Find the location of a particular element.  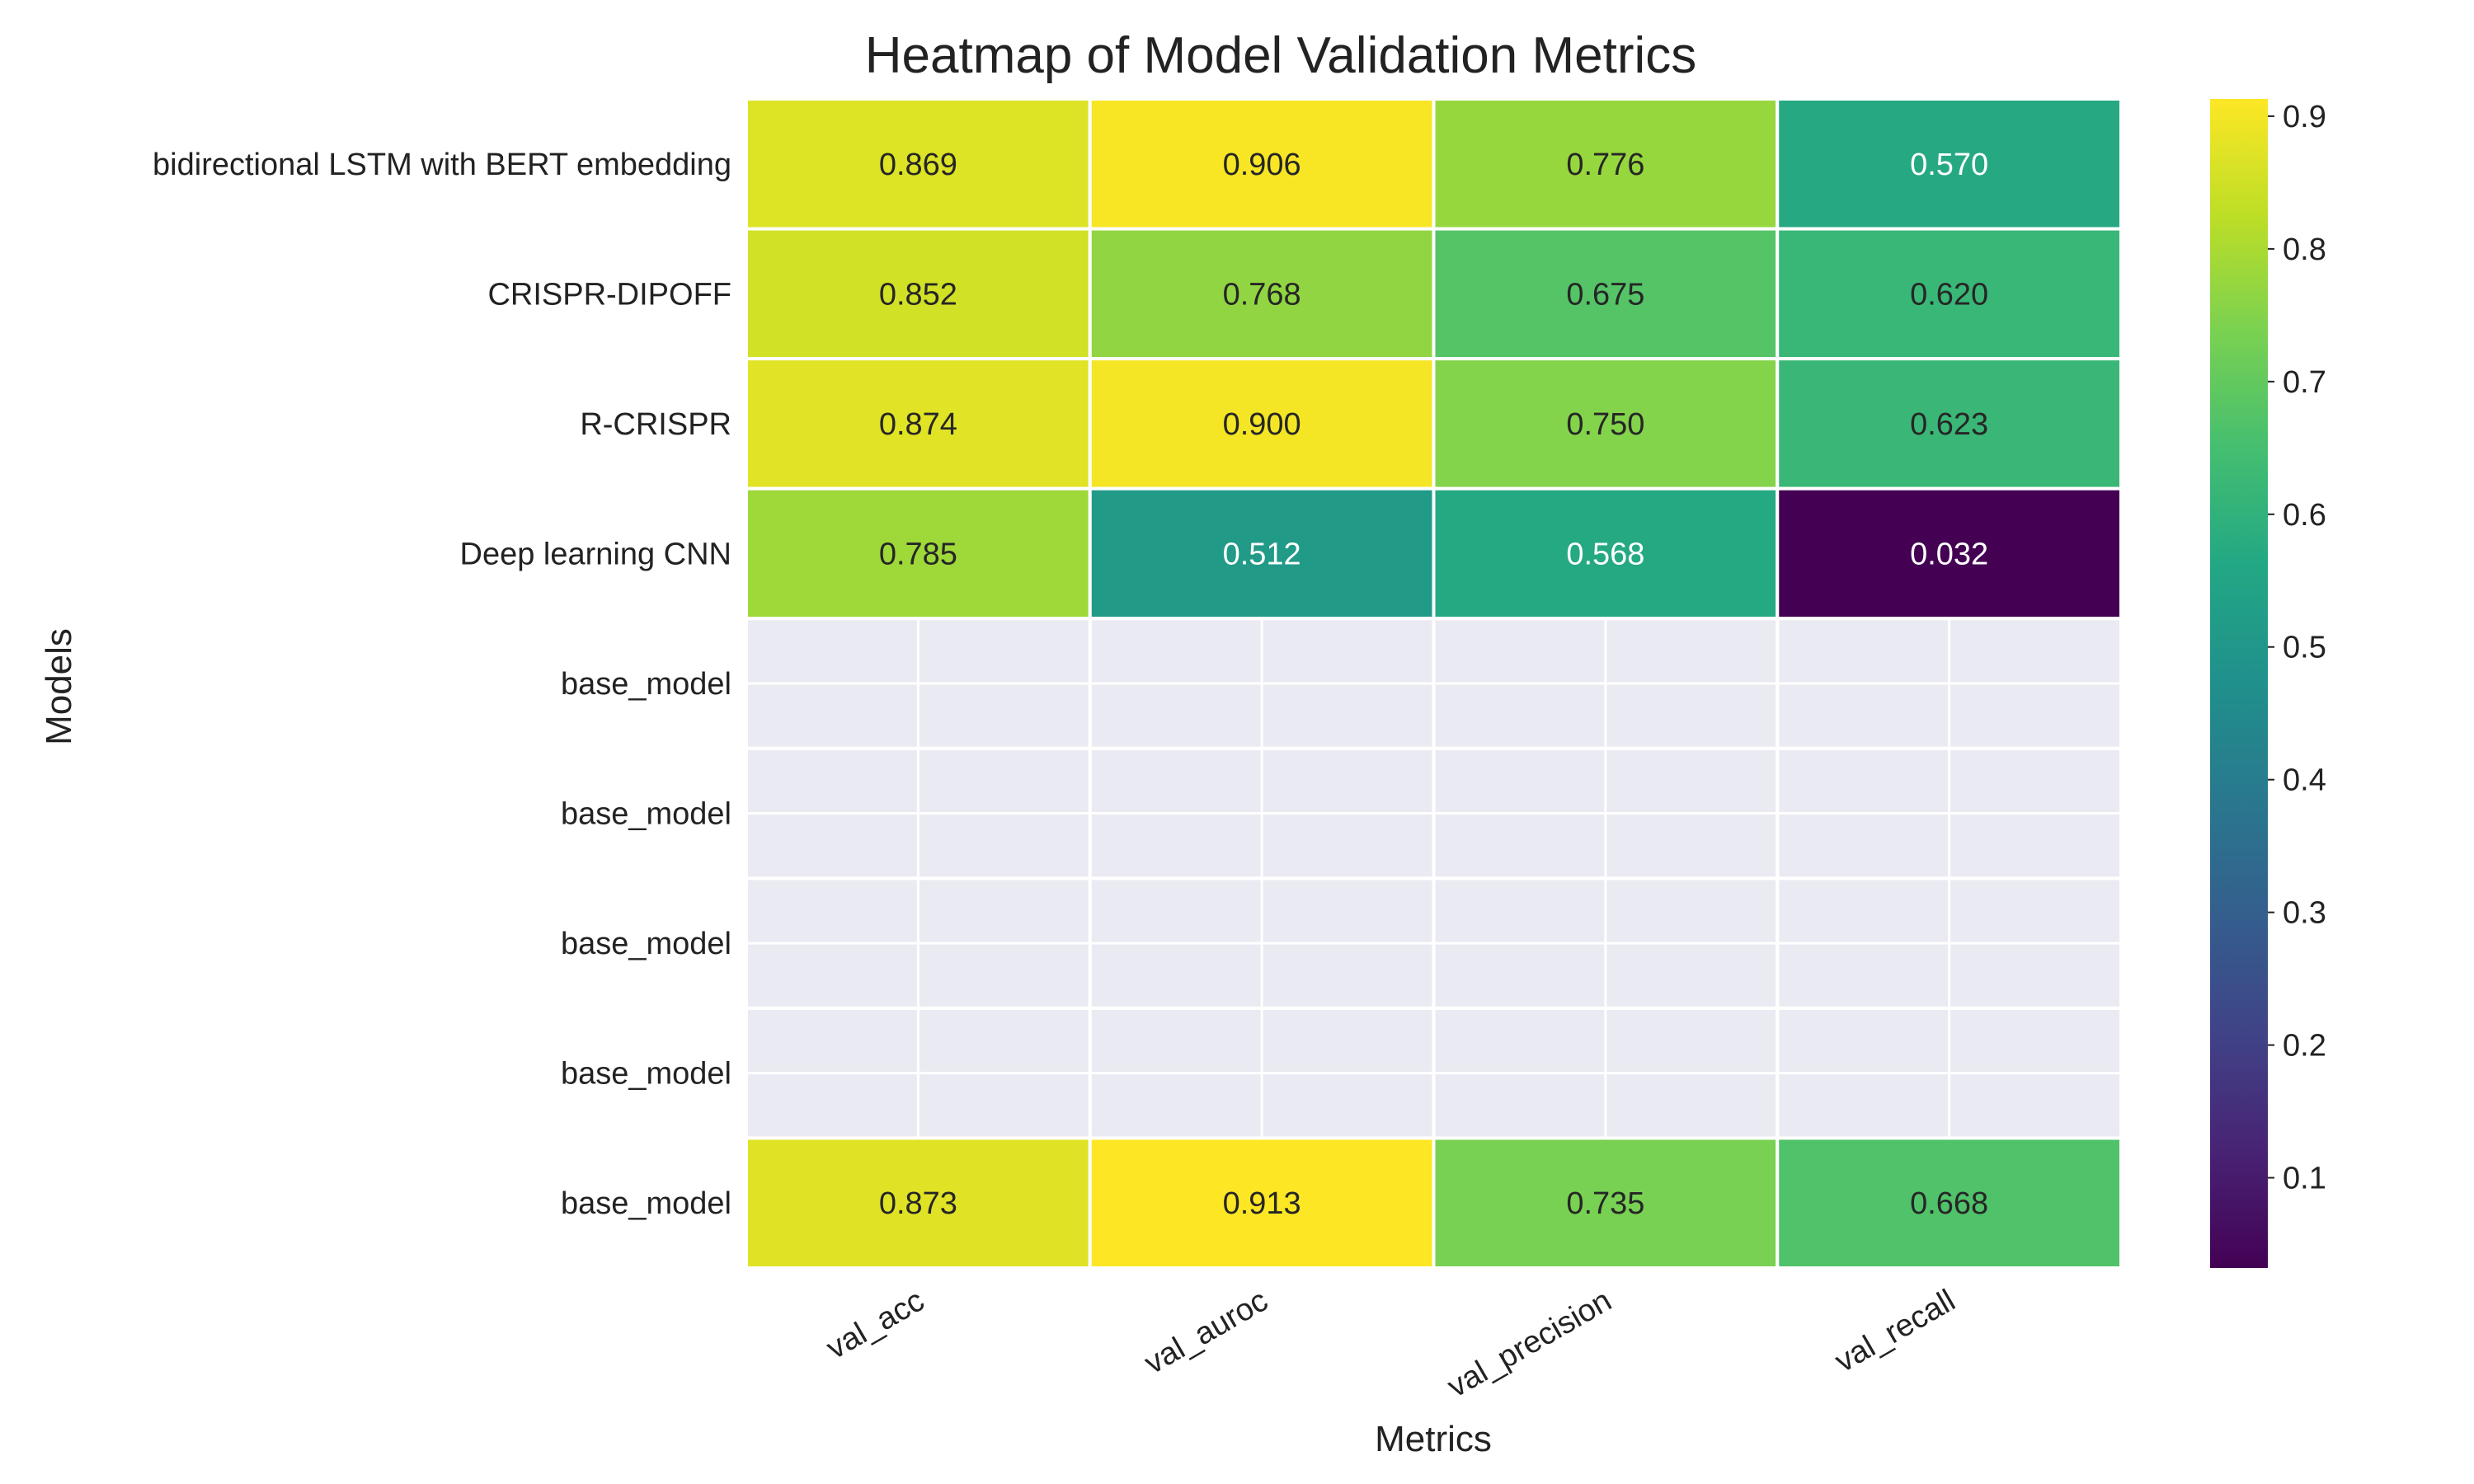

y-tick-label: bidirectional LSTM with BERT embedding is located at coordinates (442, 165).